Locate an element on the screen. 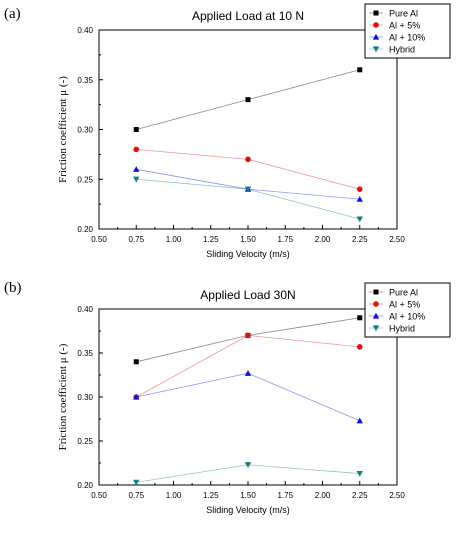 The image size is (466, 550). panel-label: (b) is located at coordinates (13, 288).